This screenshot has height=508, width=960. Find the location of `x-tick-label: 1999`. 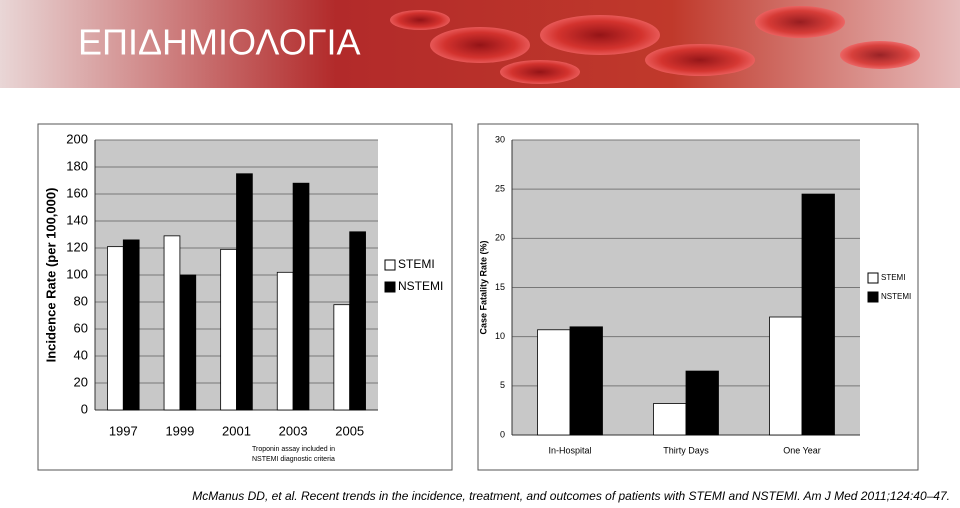

x-tick-label: 1999 is located at coordinates (179, 430).